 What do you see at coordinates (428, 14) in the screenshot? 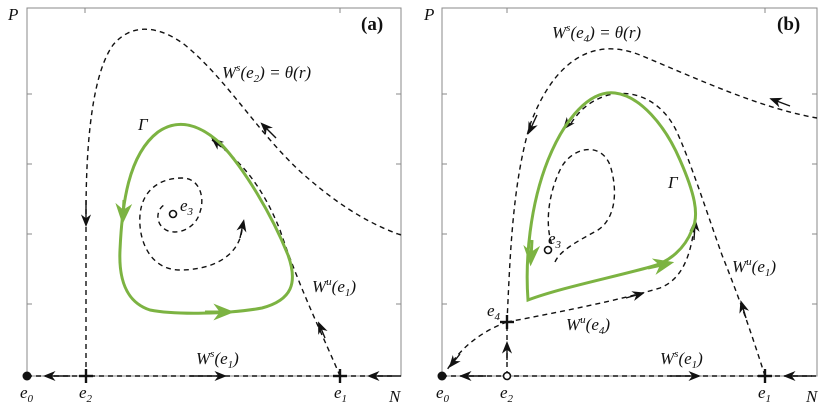
I see `panel-b-axis-y-label: P` at bounding box center [428, 14].